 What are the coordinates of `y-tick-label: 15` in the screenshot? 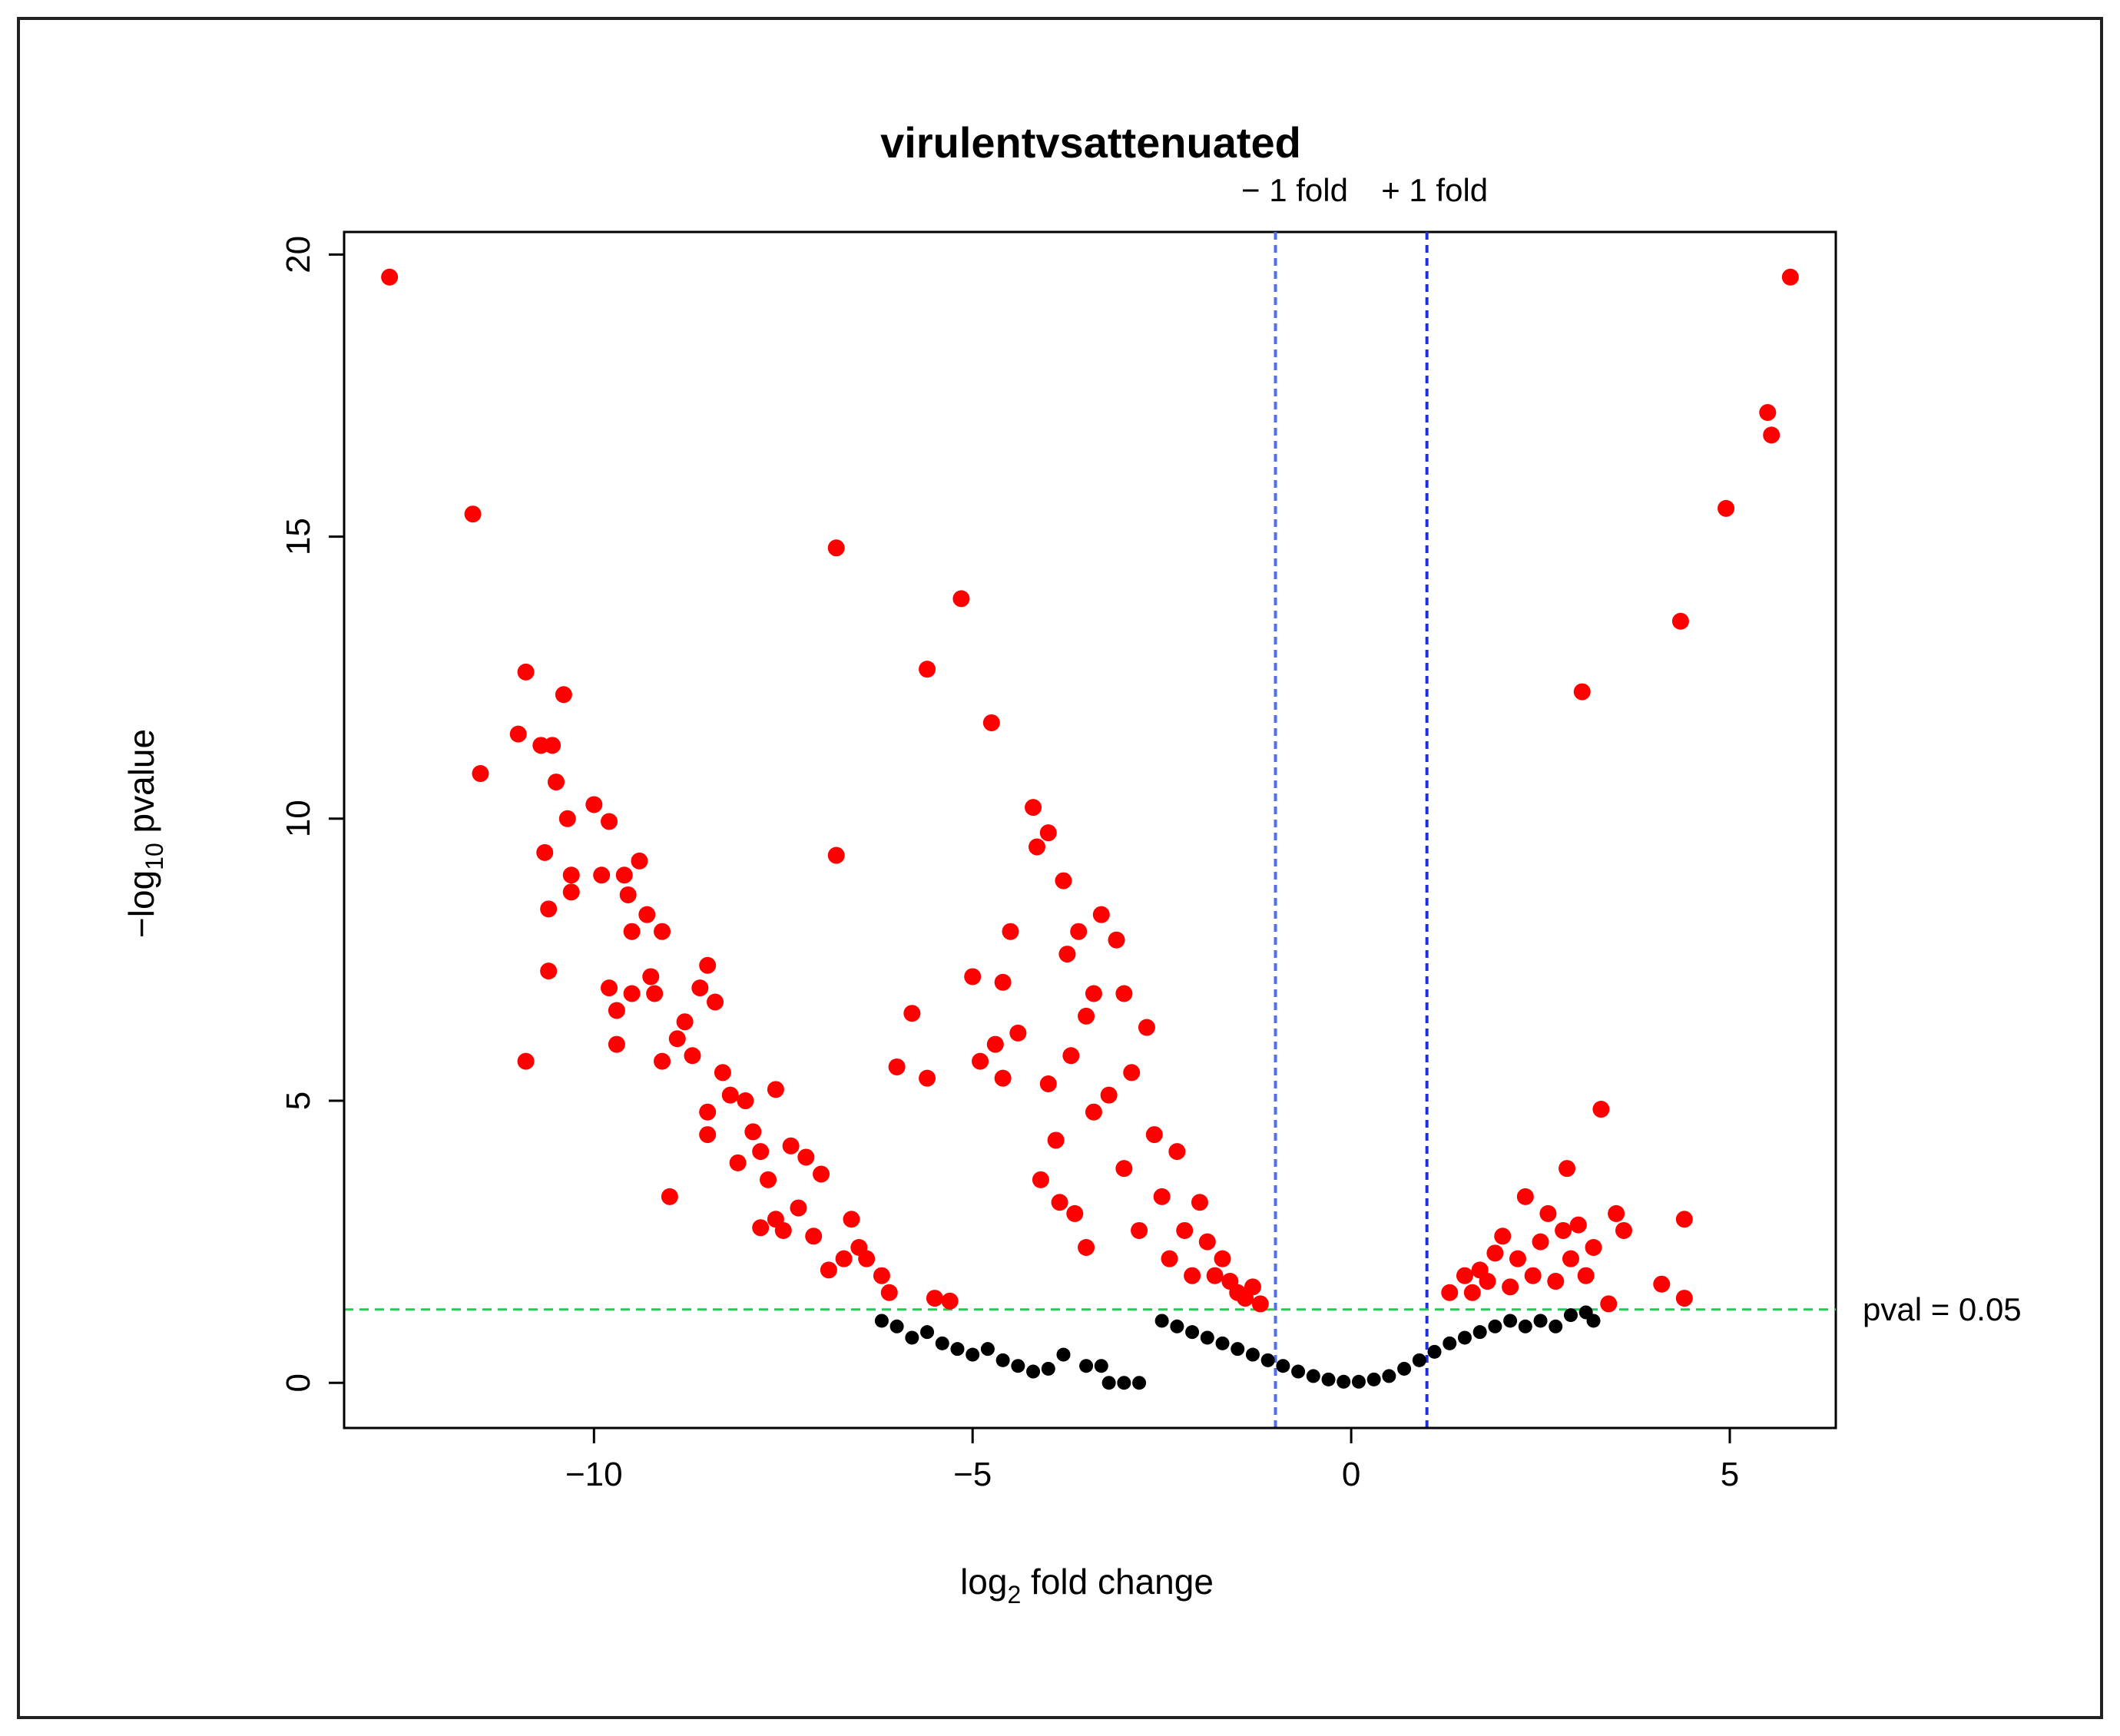 It's located at (298, 536).